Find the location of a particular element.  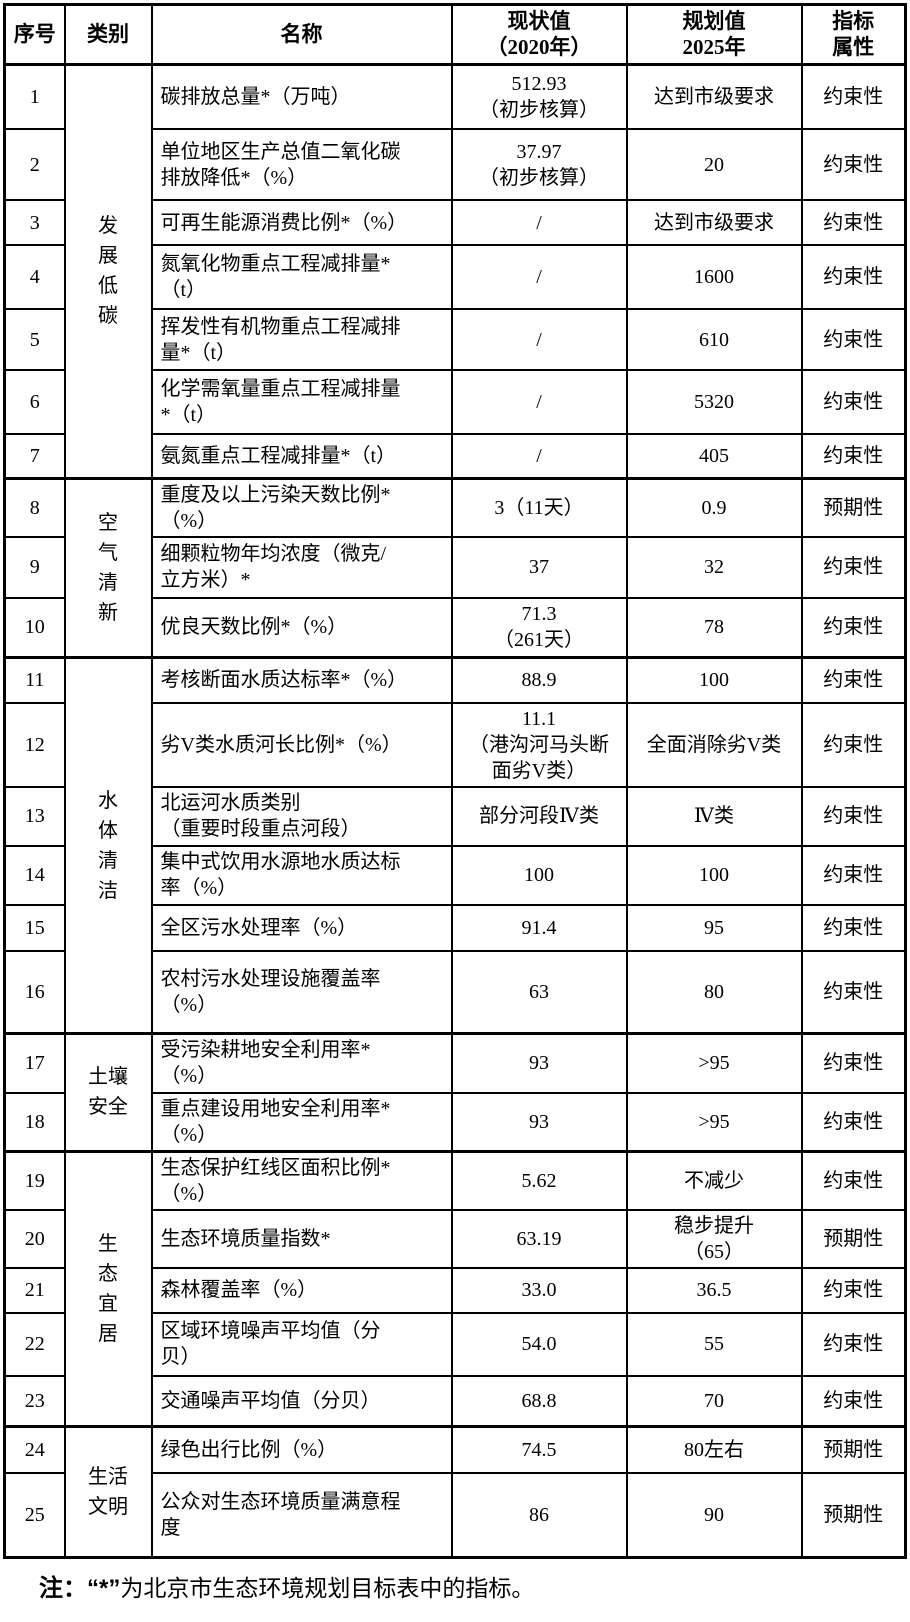

indicator-name-cell: 考核断面水质达标率*（%） is located at coordinates (301, 680).